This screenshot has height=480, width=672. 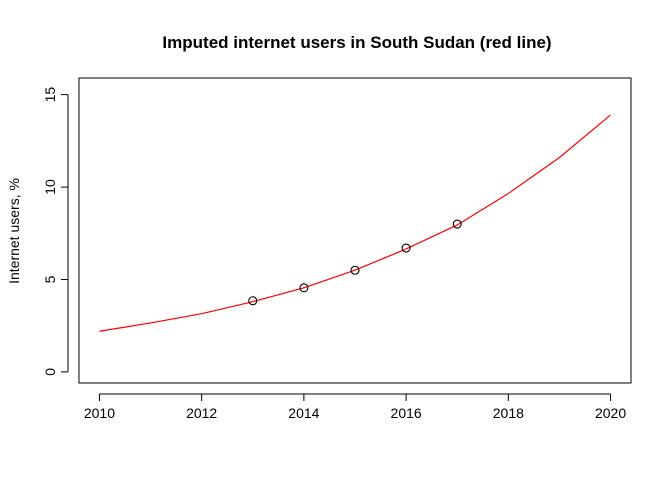 I want to click on y-tick-label: 10, so click(x=50, y=187).